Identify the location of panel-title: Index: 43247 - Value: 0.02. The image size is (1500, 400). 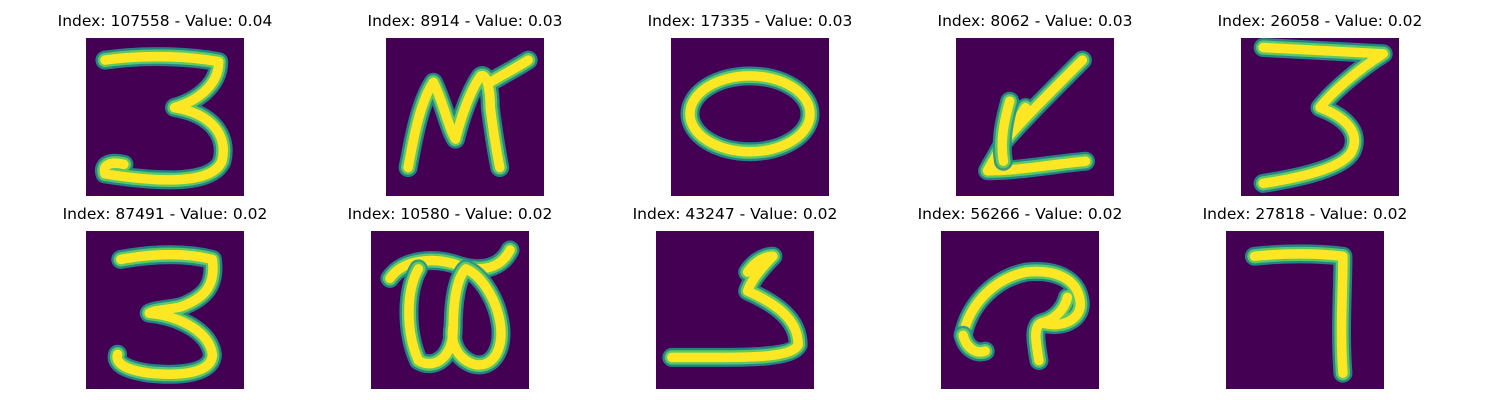
(735, 214).